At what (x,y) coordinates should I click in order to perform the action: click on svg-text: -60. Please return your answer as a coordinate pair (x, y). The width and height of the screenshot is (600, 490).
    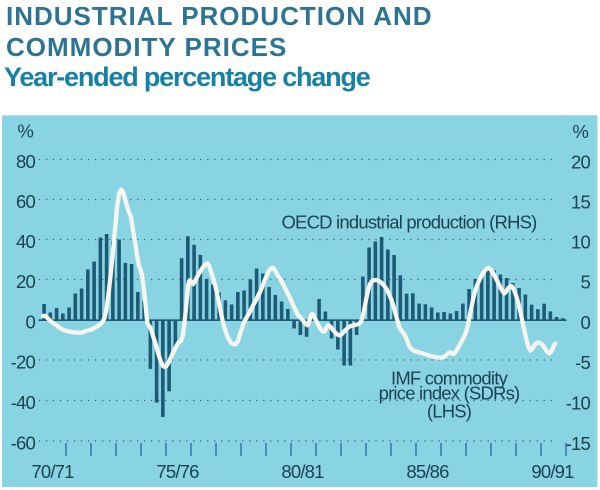
    Looking at the image, I should click on (23, 443).